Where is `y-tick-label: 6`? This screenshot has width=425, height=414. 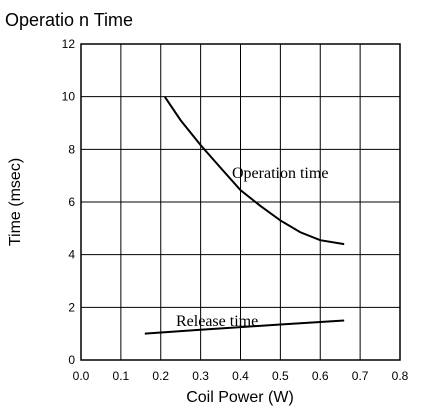 y-tick-label: 6 is located at coordinates (71, 202).